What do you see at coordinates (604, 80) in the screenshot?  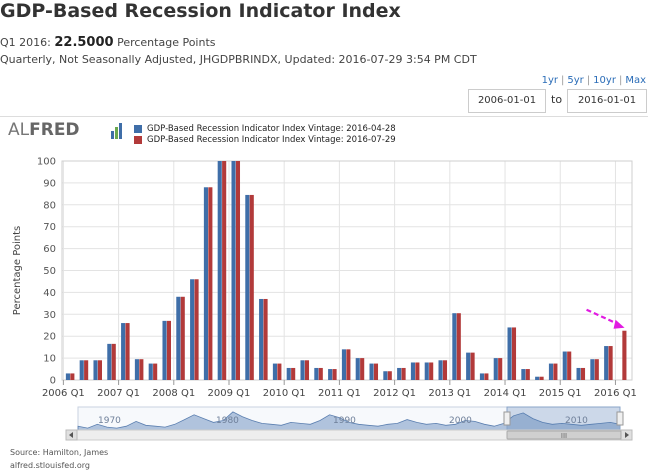 I see `range-10yr-link: 10yr` at bounding box center [604, 80].